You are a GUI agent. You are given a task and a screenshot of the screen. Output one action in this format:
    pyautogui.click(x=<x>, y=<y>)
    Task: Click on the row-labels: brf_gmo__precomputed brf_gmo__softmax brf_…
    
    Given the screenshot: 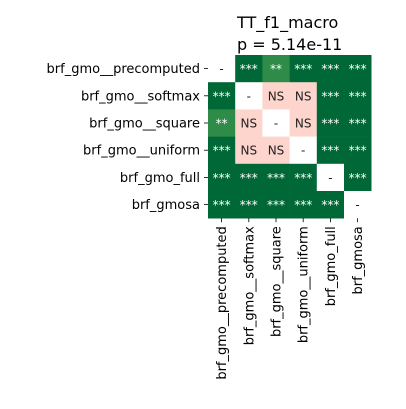 What is the action you would take?
    pyautogui.click(x=127, y=137)
    